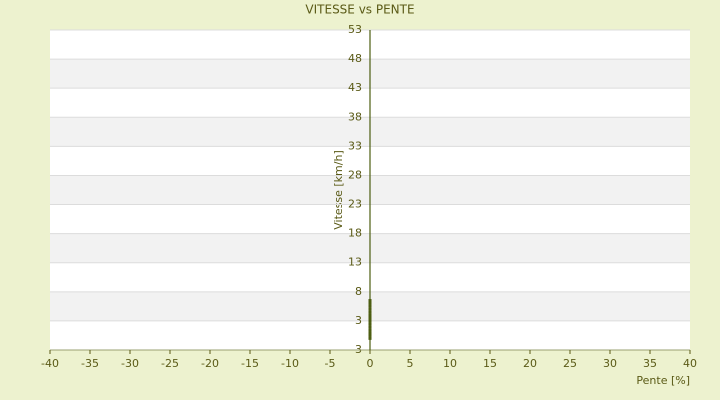  Describe the element at coordinates (355, 262) in the screenshot. I see `y-tick-label: 13` at that location.